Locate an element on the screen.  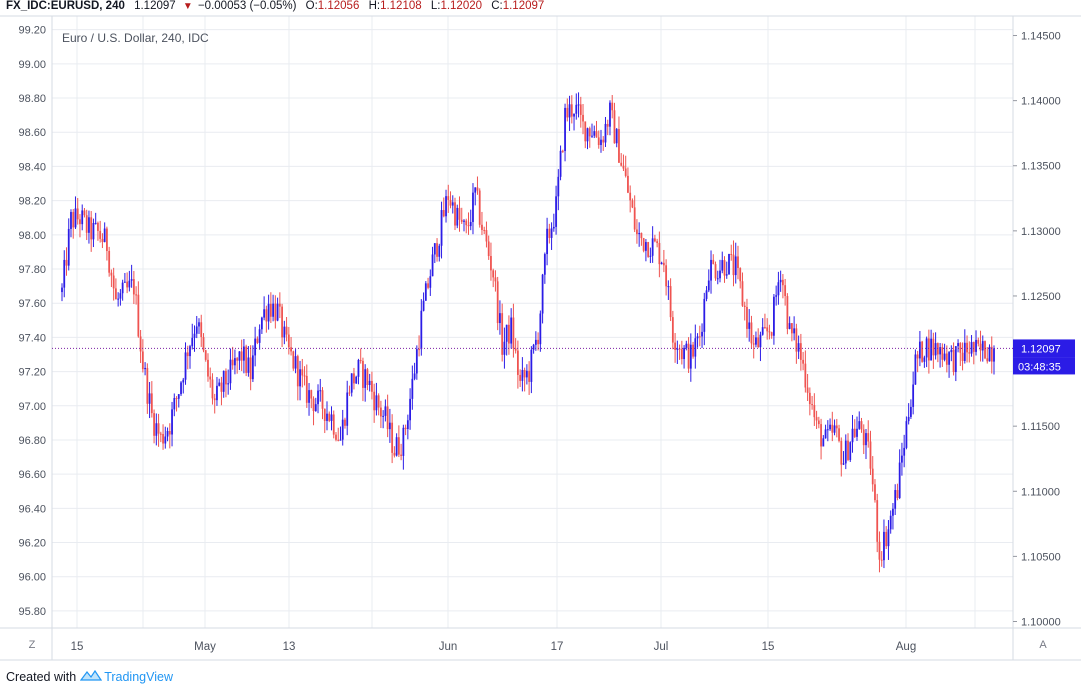
left-axis-tick-label: 97.60 is located at coordinates (32, 304).